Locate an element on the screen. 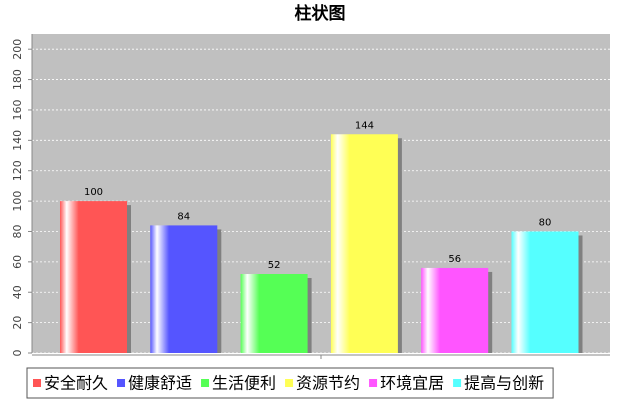 This screenshot has height=400, width=620. legend-label: 生活便利 is located at coordinates (244, 383).